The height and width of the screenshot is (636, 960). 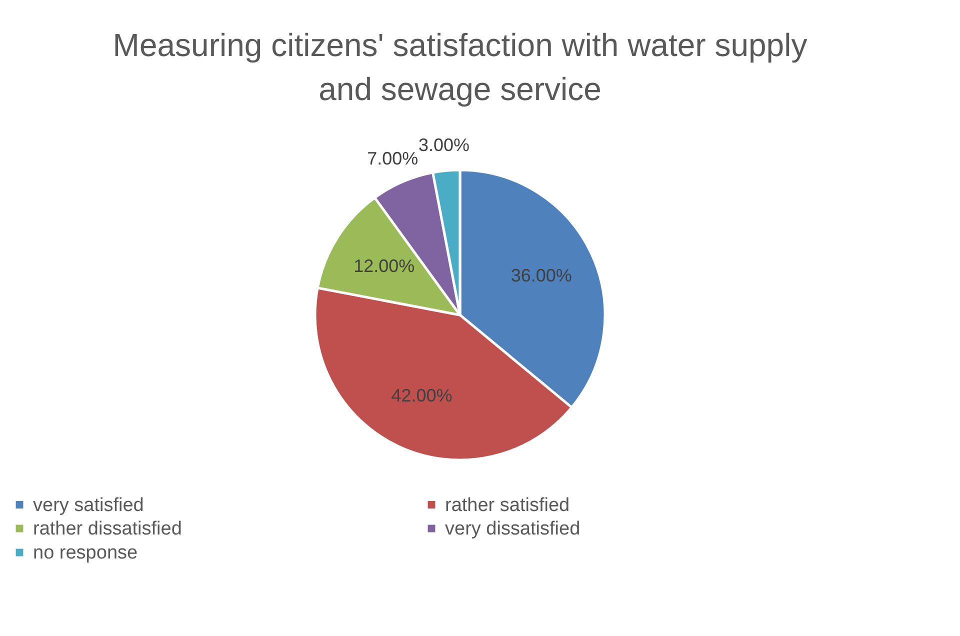 I want to click on data-label: 7.00%, so click(x=392, y=158).